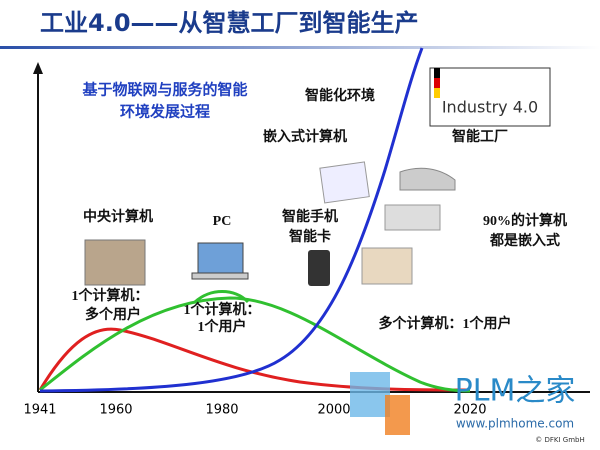 The width and height of the screenshot is (600, 450). What do you see at coordinates (229, 23) in the screenshot?
I see `title: 工业4.0——从智慧工厂到智能生产` at bounding box center [229, 23].